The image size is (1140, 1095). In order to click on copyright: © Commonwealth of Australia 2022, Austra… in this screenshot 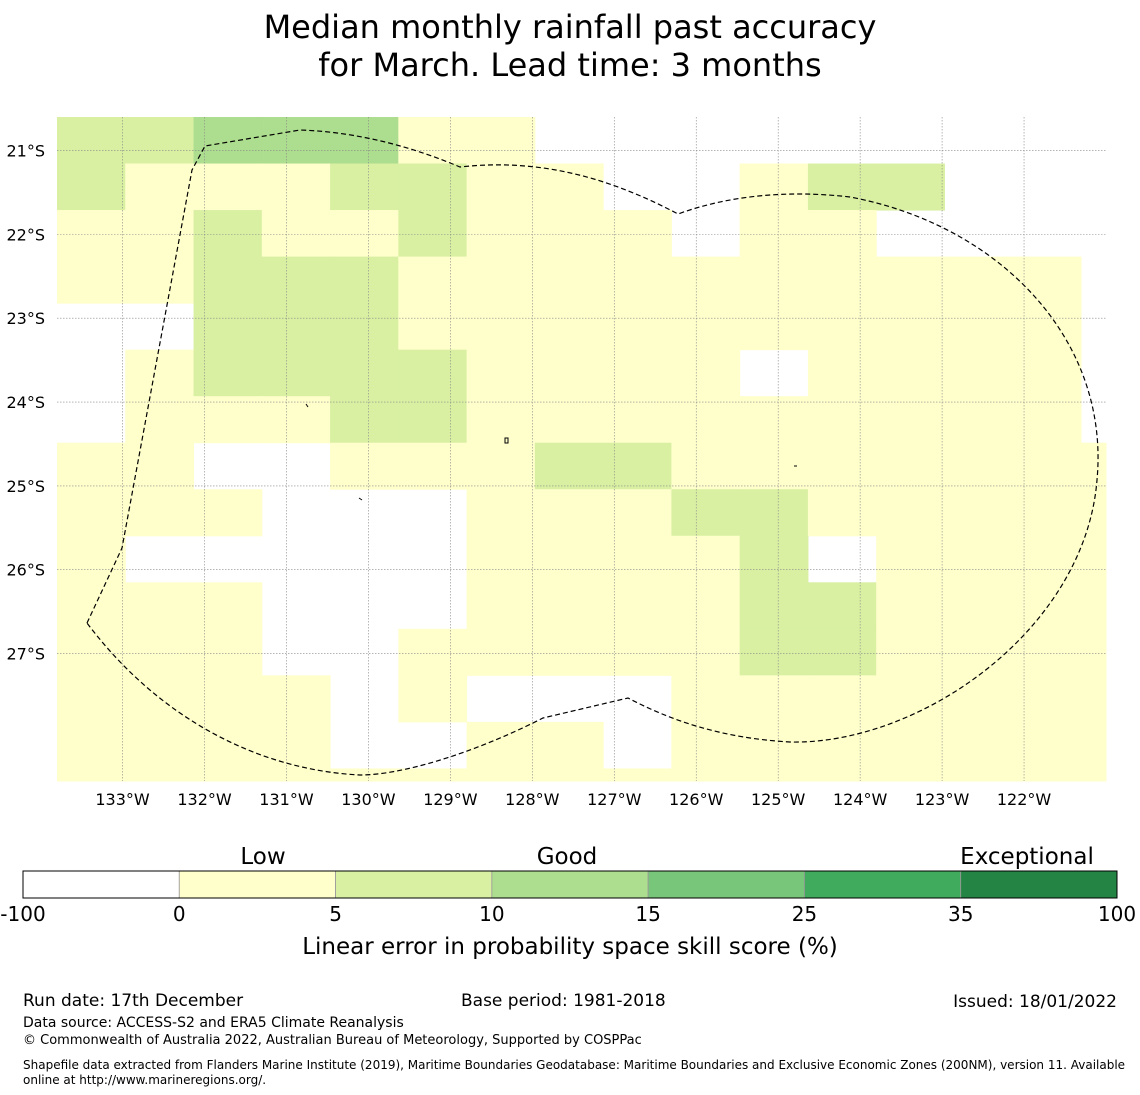, I will do `click(332, 1040)`.